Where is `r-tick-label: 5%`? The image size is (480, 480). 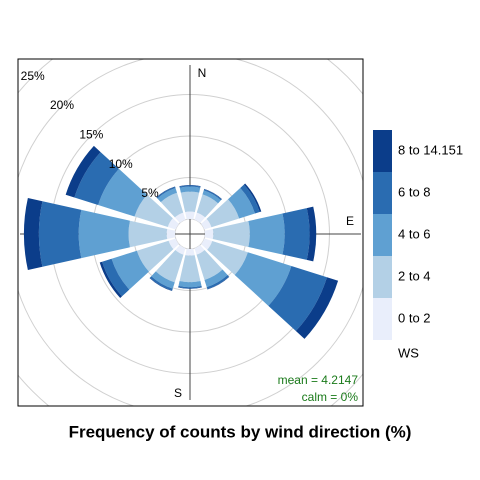 r-tick-label: 5% is located at coordinates (150, 193).